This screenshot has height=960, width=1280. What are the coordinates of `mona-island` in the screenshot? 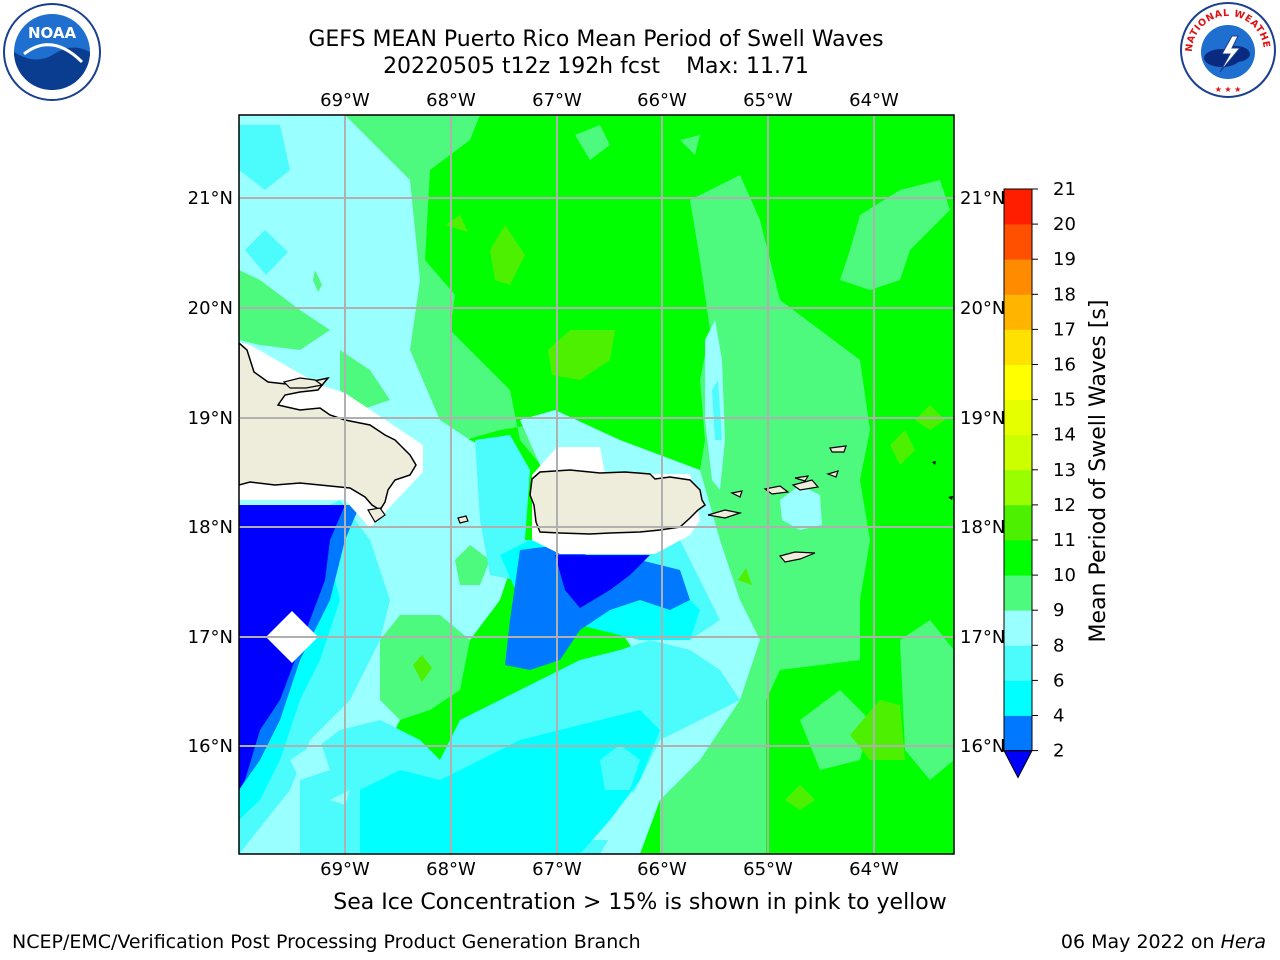 It's located at (463, 519).